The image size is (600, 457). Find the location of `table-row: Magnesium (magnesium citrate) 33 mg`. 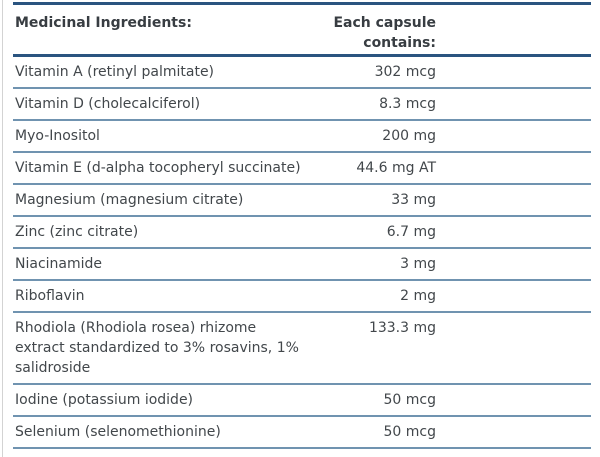

table-row: Magnesium (magnesium citrate) 33 mg is located at coordinates (302, 201).